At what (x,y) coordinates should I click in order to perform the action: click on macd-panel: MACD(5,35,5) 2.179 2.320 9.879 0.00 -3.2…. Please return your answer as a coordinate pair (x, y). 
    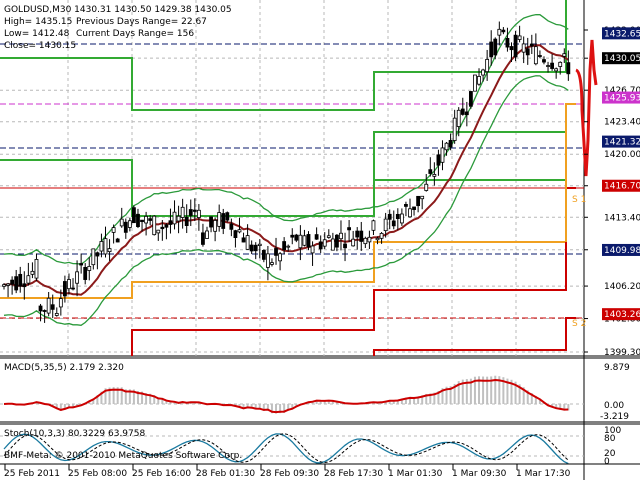
    Looking at the image, I should click on (320, 394).